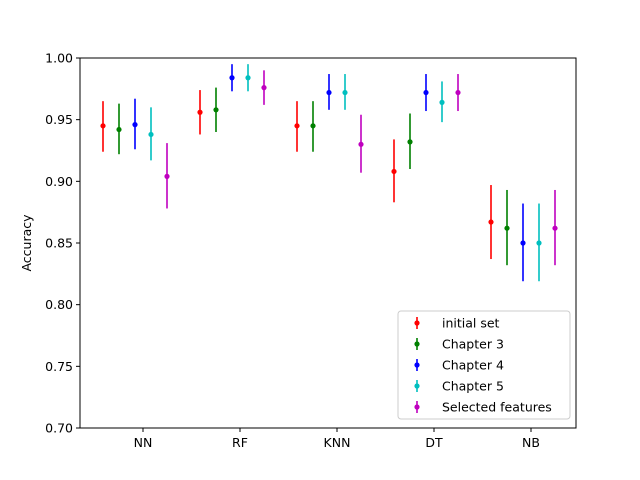  I want to click on legend-box, so click(484, 365).